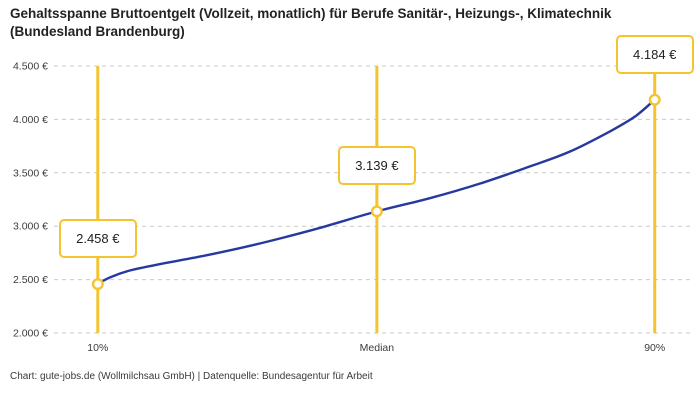 The width and height of the screenshot is (700, 400). What do you see at coordinates (30, 173) in the screenshot?
I see `y-axis-tick-label: 3.500 €` at bounding box center [30, 173].